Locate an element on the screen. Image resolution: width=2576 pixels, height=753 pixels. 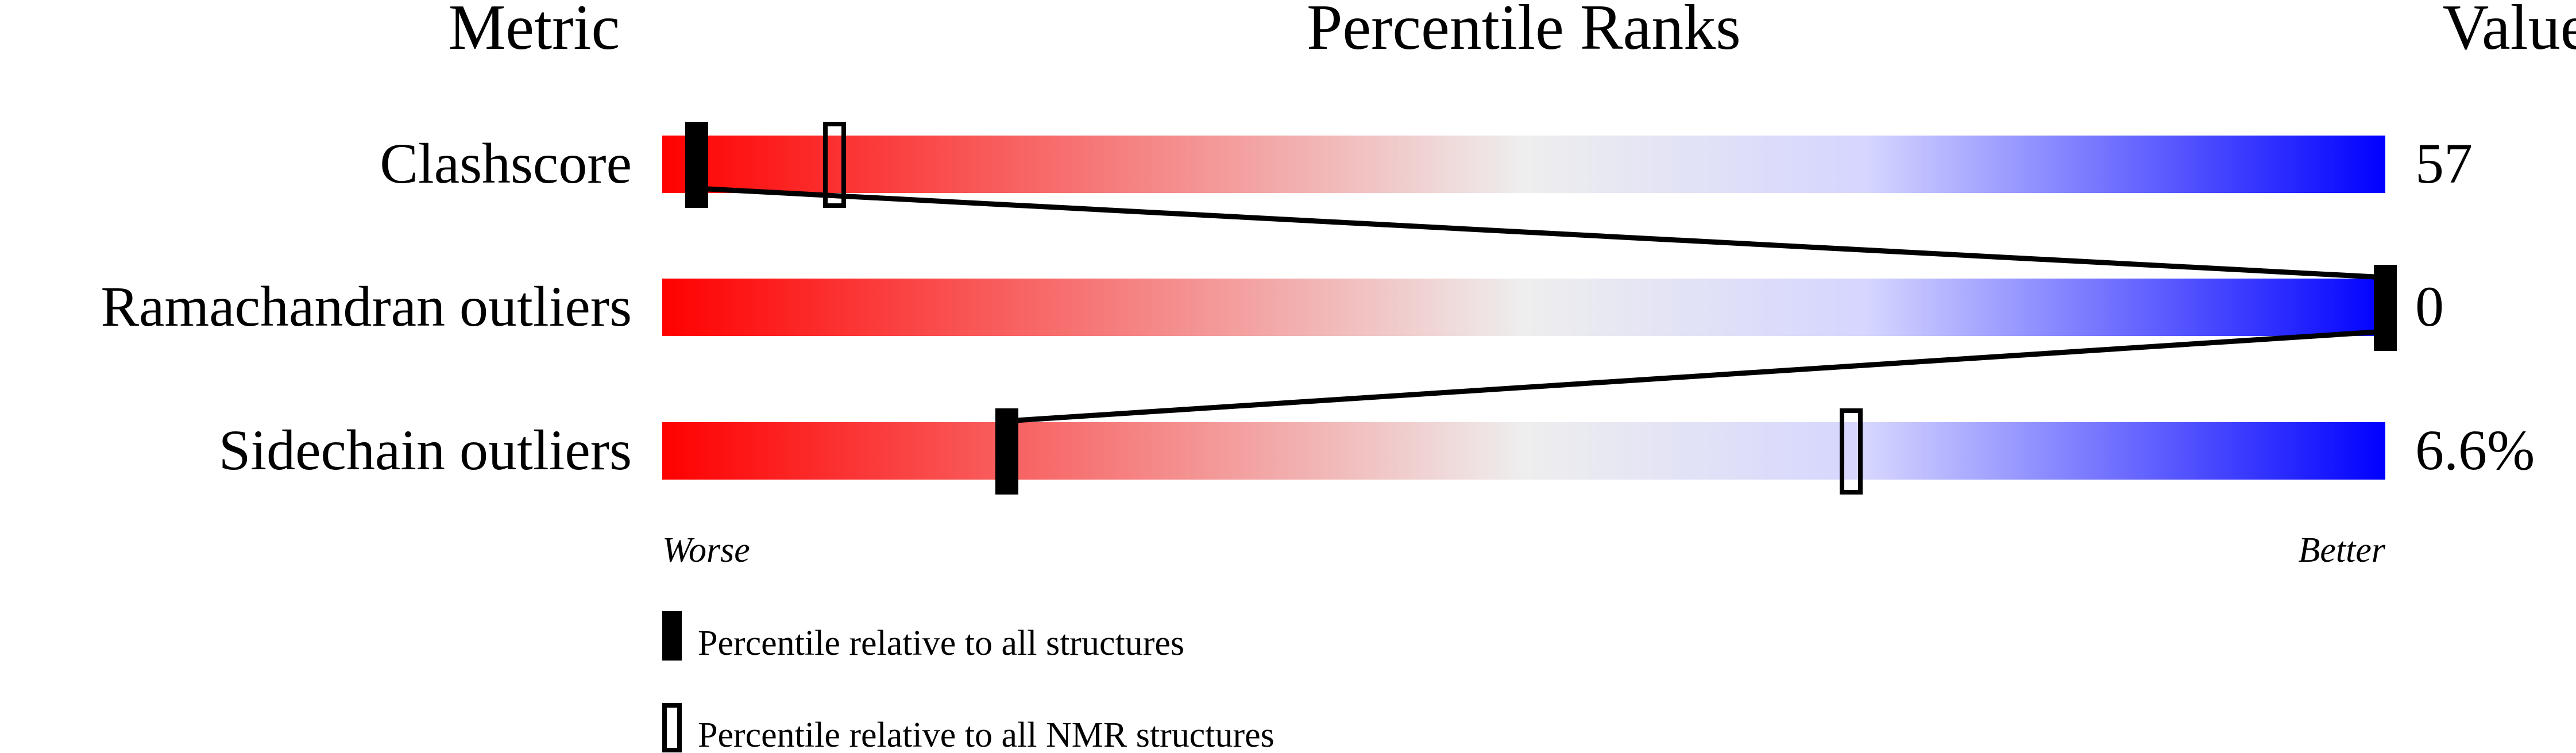
legend-hollow-marker is located at coordinates (672, 728).